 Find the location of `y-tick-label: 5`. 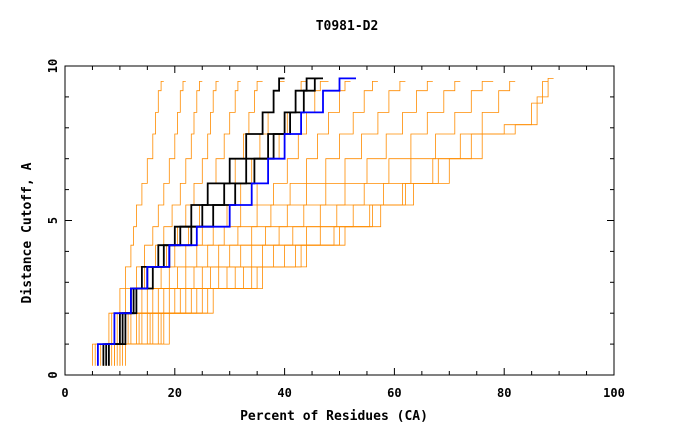

y-tick-label: 5 is located at coordinates (53, 220).